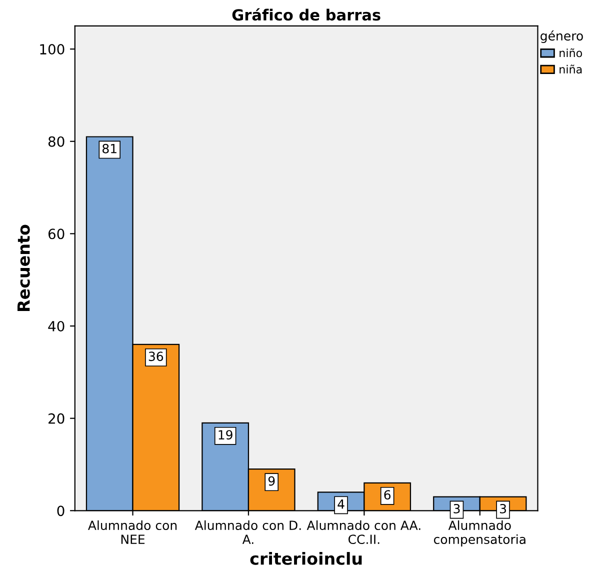  Describe the element at coordinates (56, 141) in the screenshot. I see `y-tick-label: 80` at that location.